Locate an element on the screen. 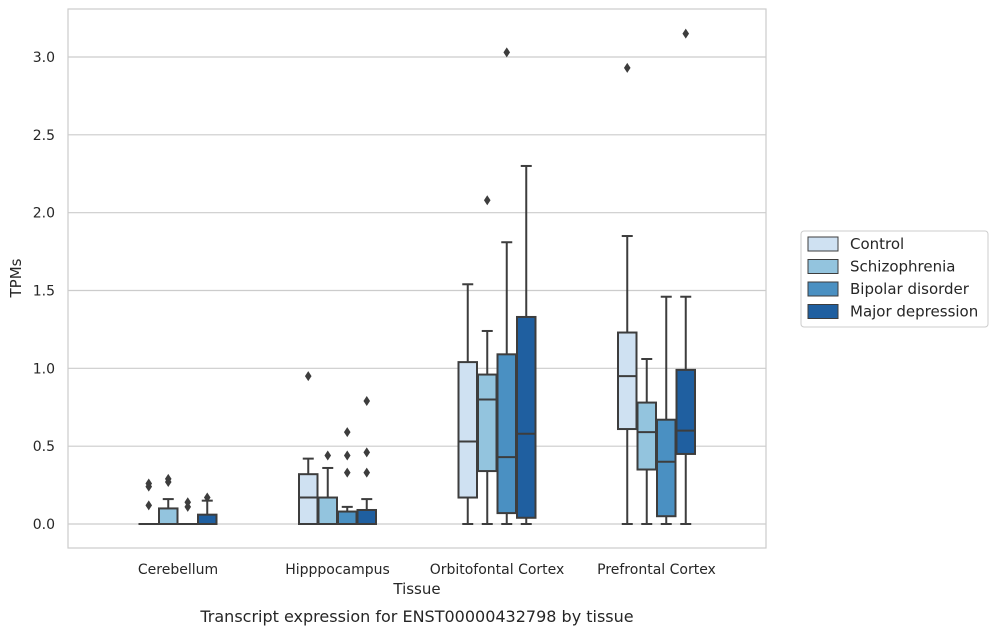 The width and height of the screenshot is (997, 634). x-axis-label: Tissue is located at coordinates (416, 589).